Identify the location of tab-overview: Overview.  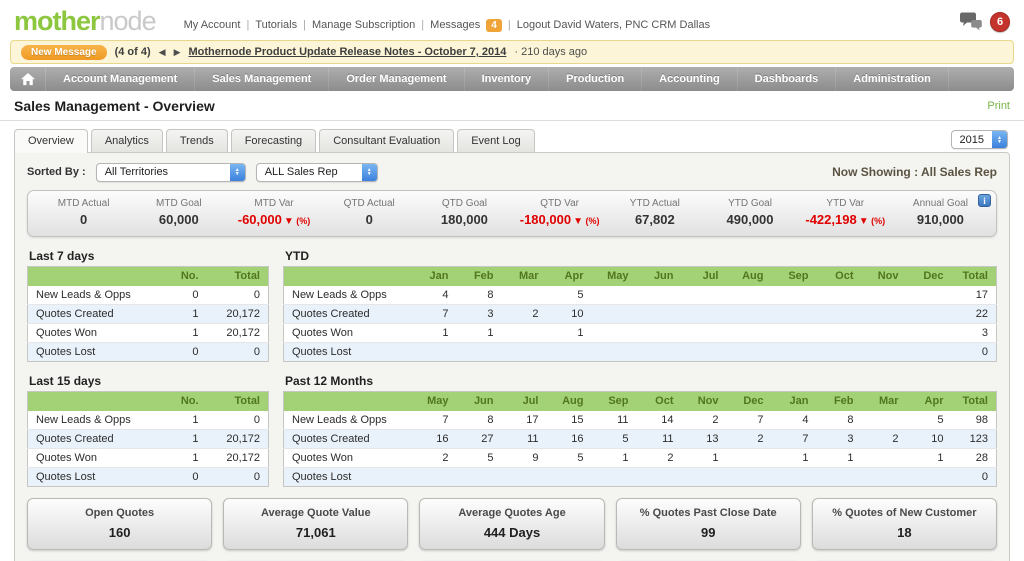
(51, 141).